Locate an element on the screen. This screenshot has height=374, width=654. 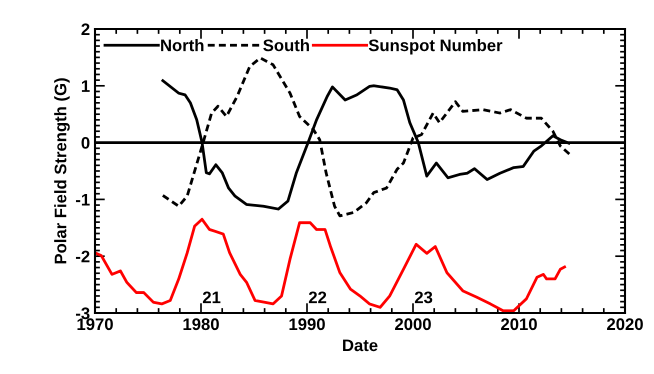
annotation: 23 is located at coordinates (423, 297).